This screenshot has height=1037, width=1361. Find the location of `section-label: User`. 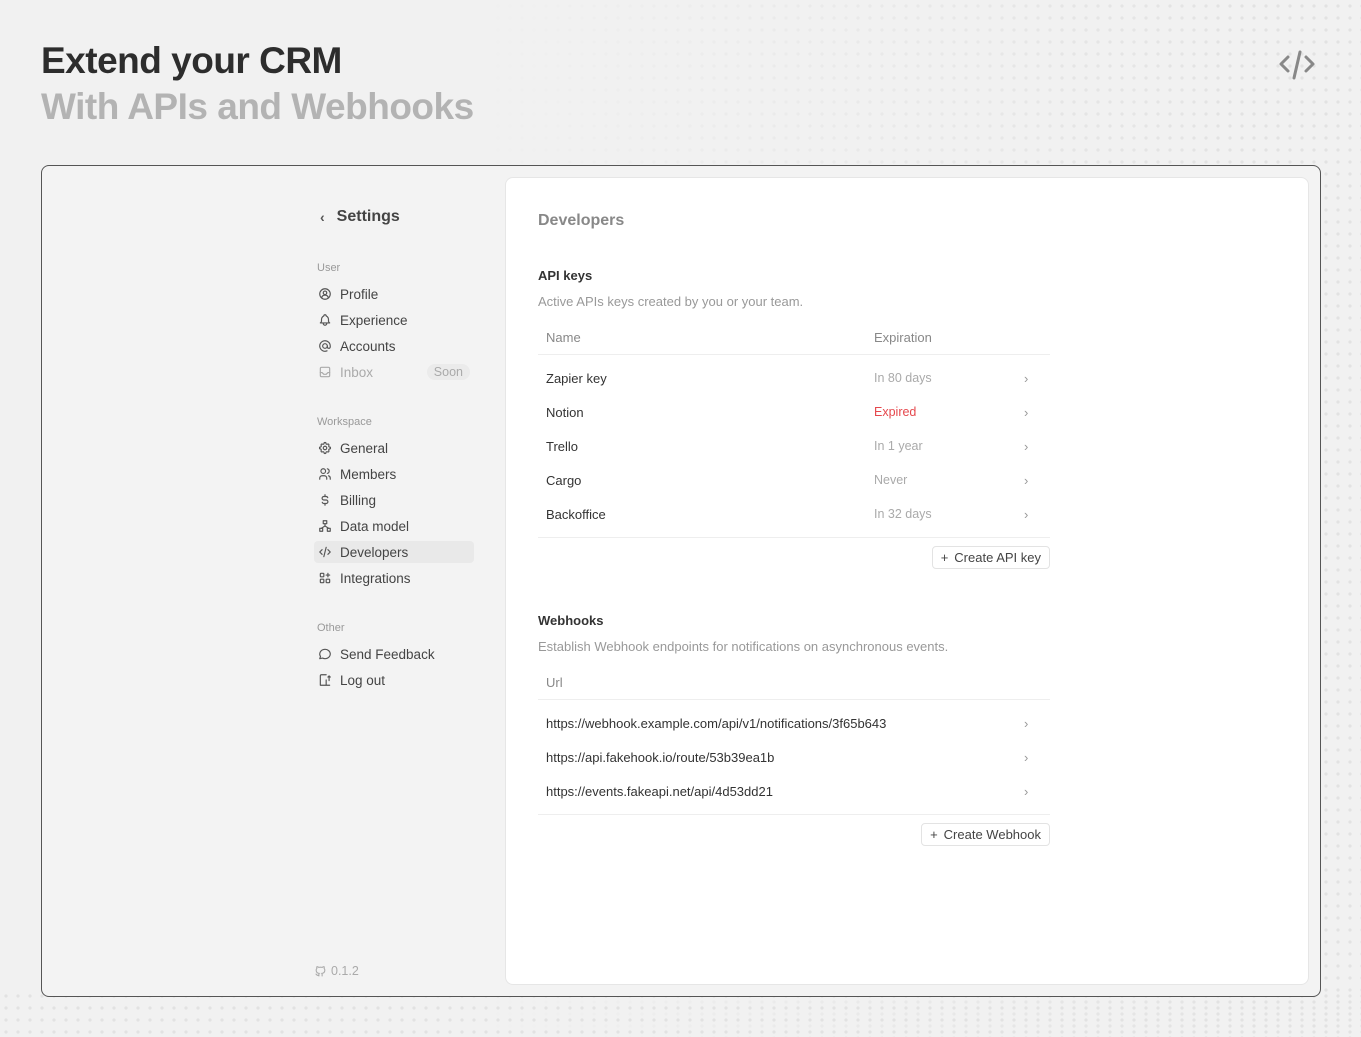

section-label: User is located at coordinates (329, 268).